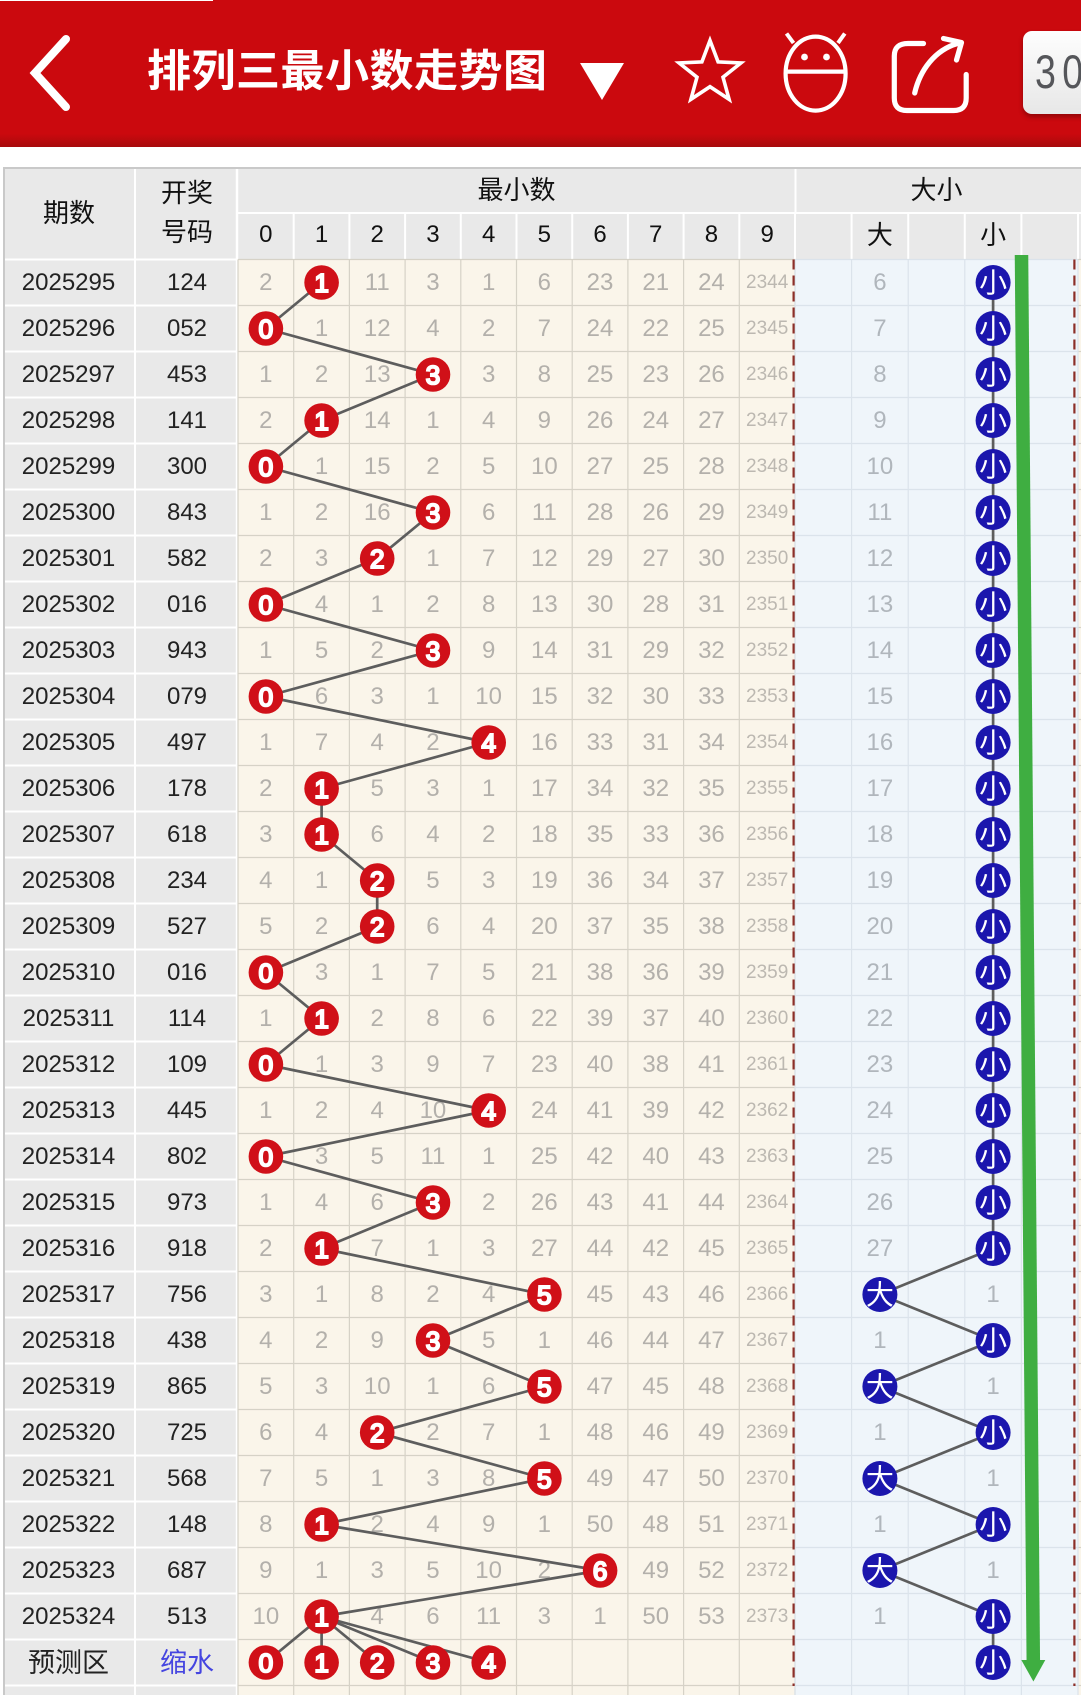 Image resolution: width=1081 pixels, height=1695 pixels. What do you see at coordinates (600, 1571) in the screenshot?
I see `svg-text: 6` at bounding box center [600, 1571].